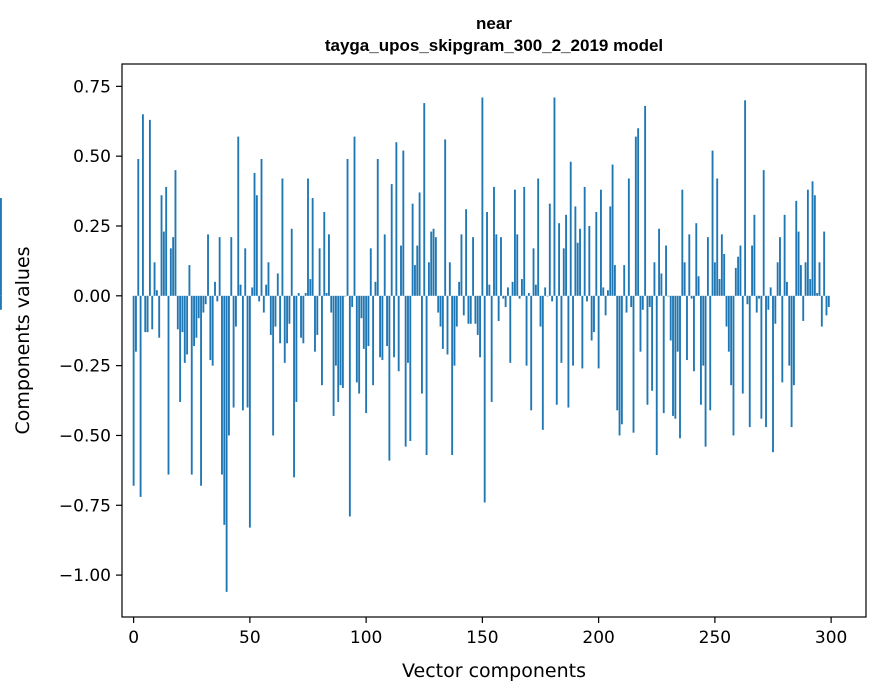 This screenshot has width=880, height=696. I want to click on x-tick-label: 0, so click(133, 638).